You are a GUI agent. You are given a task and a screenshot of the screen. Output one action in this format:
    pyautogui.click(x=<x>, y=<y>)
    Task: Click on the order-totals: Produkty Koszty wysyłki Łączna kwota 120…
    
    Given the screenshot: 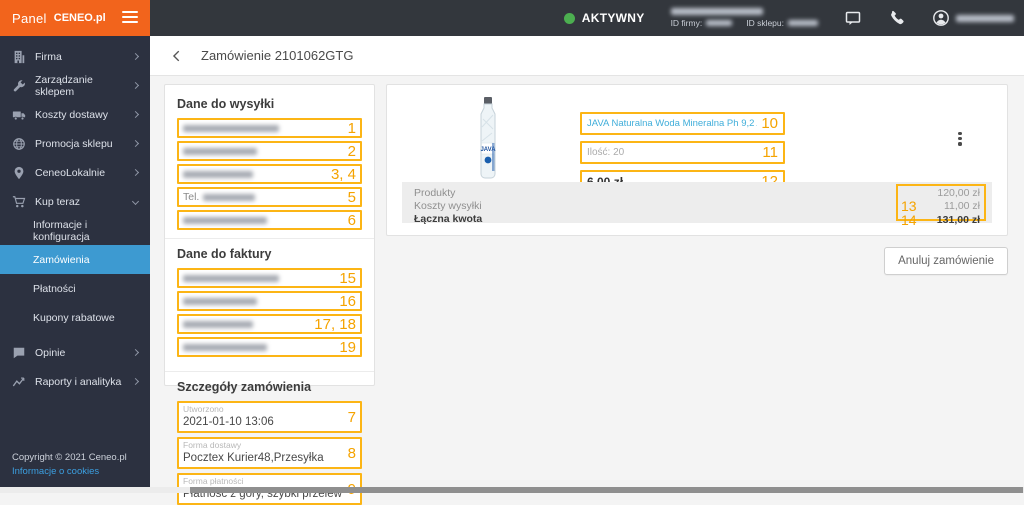 What is the action you would take?
    pyautogui.click(x=697, y=204)
    